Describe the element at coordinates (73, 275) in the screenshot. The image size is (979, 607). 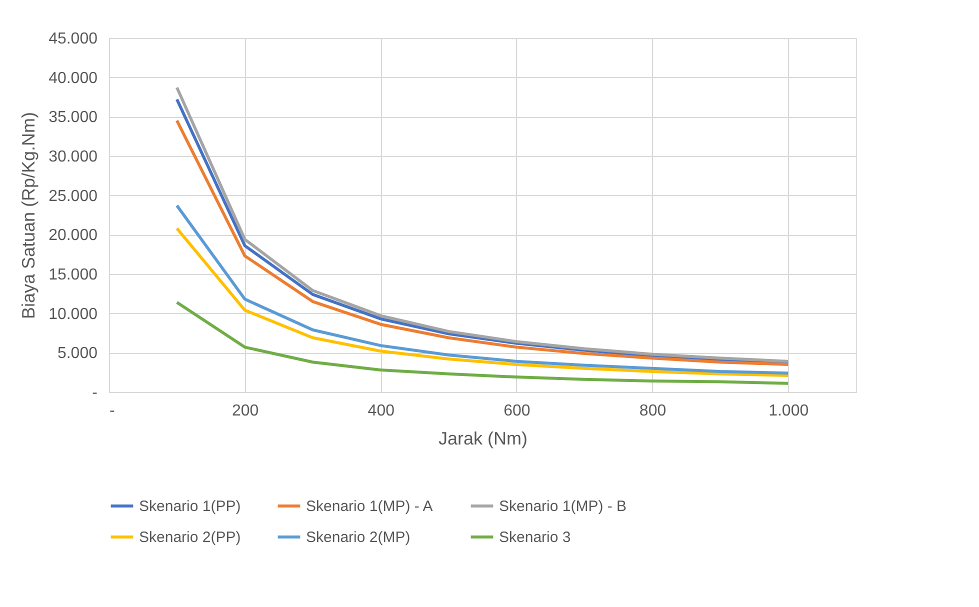
I see `y-tick-label: 15.000` at that location.